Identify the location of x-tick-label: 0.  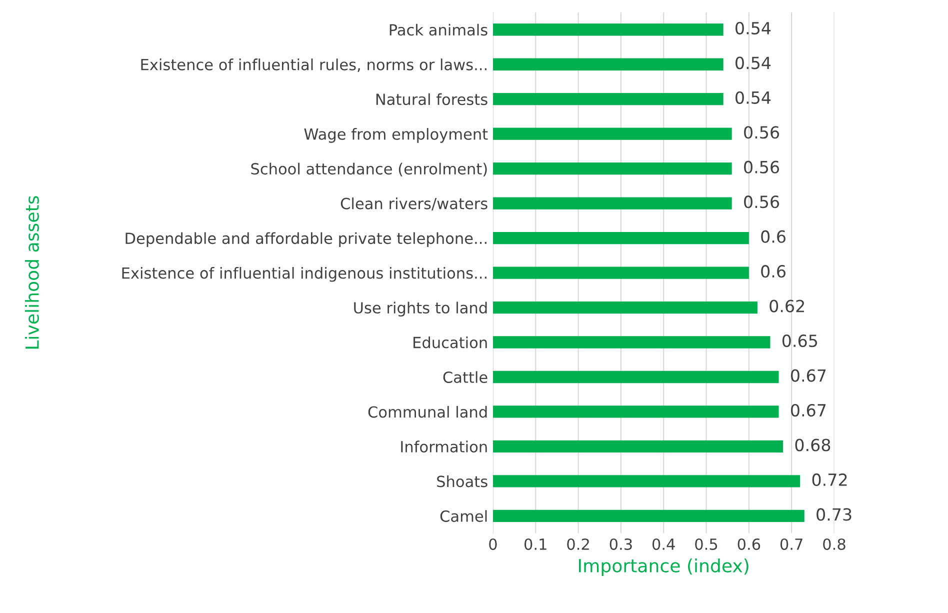
(493, 544).